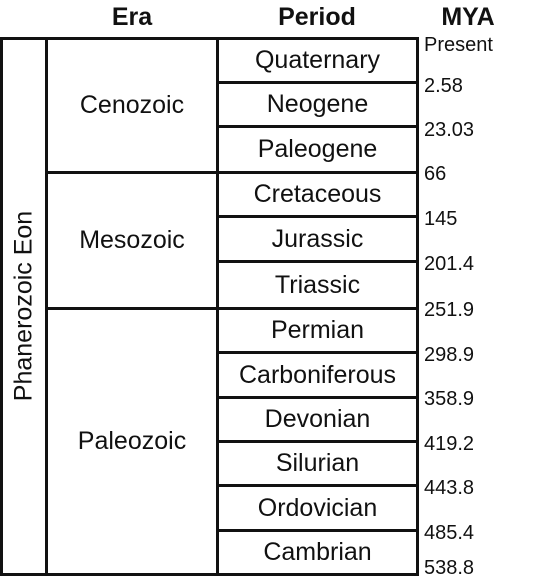 This screenshot has width=540, height=579. I want to click on period-label: Ordovician, so click(317, 507).